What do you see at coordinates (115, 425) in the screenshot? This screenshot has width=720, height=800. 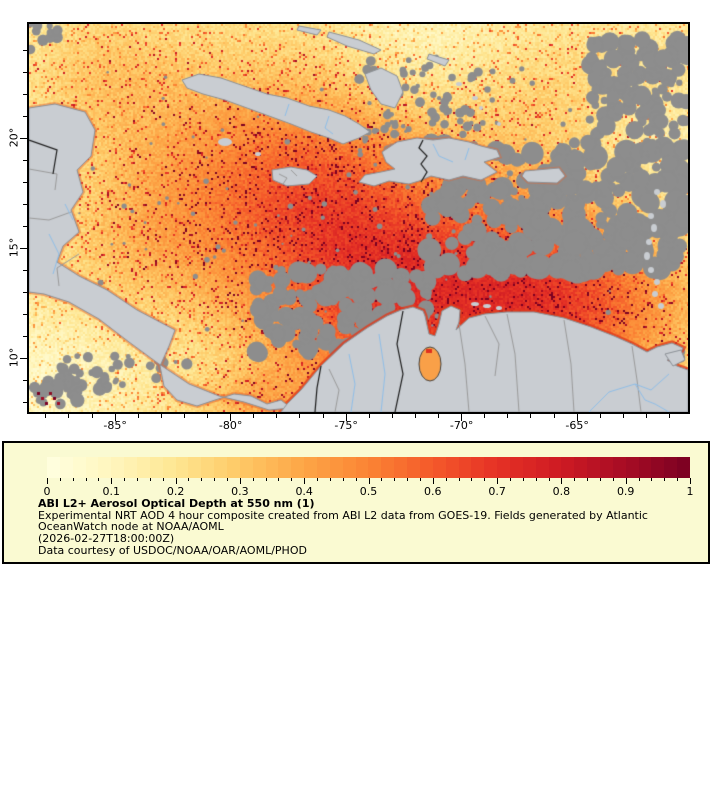 I see `lon-tick-label: -85°` at bounding box center [115, 425].